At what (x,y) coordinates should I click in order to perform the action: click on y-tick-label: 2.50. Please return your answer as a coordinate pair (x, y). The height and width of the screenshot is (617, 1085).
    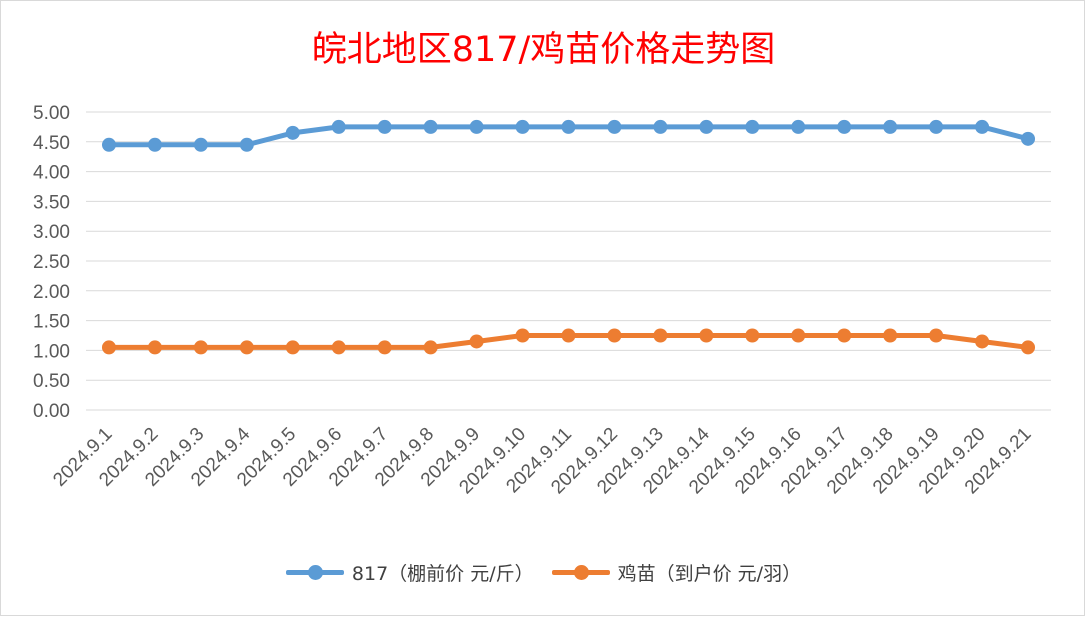
    Looking at the image, I should click on (51, 262).